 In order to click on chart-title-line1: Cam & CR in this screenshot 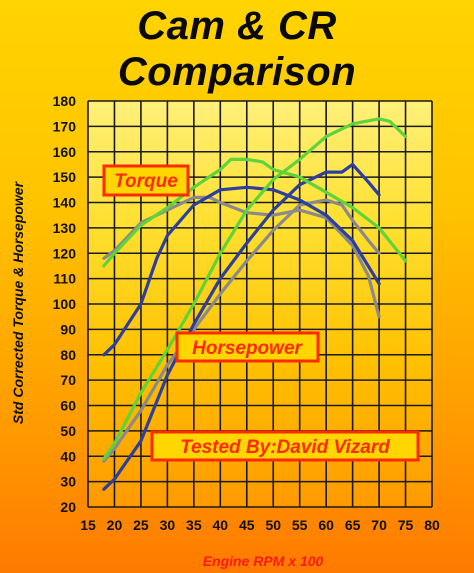, I will do `click(237, 26)`.